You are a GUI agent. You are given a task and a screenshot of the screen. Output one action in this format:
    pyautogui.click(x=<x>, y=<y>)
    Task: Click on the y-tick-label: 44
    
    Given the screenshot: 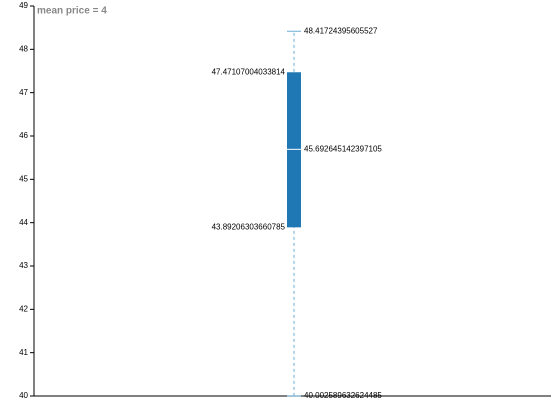 What is the action you would take?
    pyautogui.click(x=23, y=222)
    